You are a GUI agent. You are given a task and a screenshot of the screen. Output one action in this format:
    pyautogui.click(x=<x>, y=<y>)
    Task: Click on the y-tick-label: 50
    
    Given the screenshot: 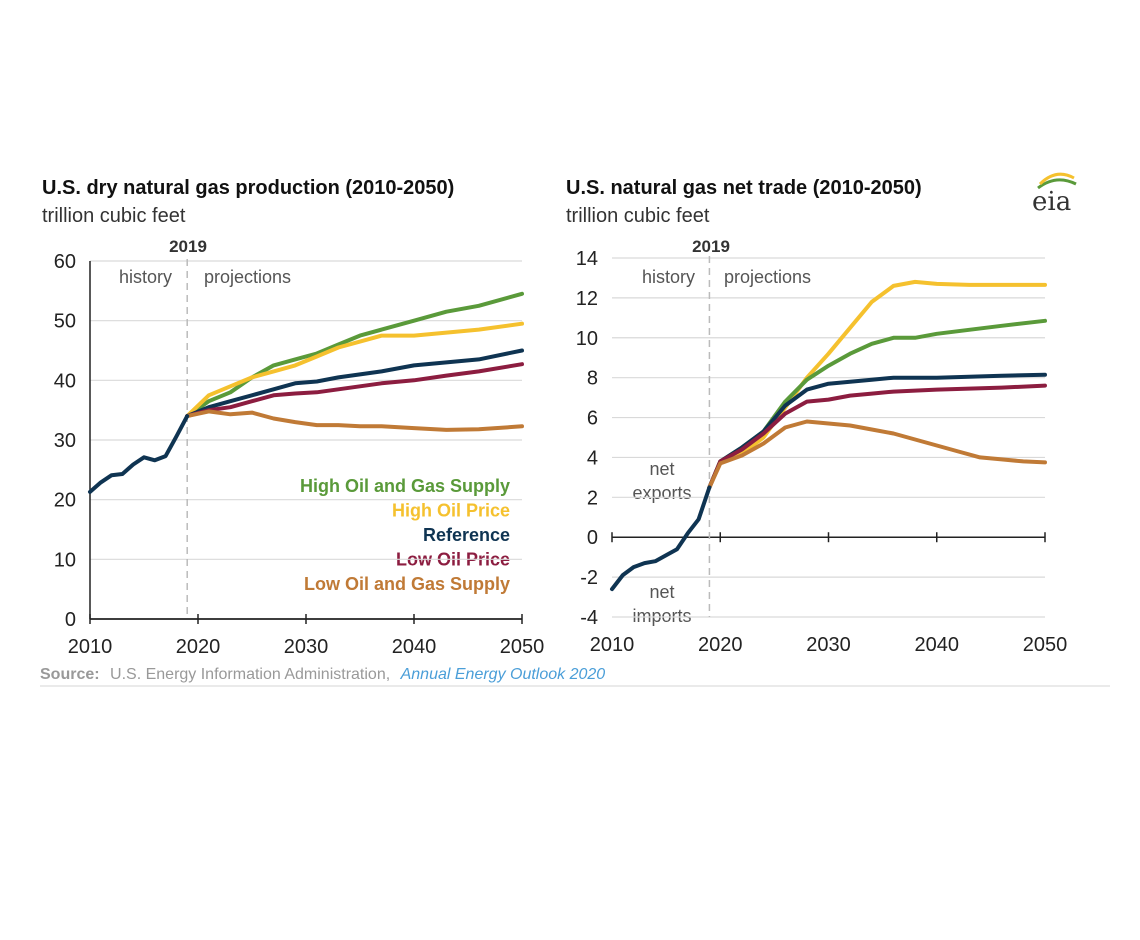 What is the action you would take?
    pyautogui.click(x=65, y=322)
    